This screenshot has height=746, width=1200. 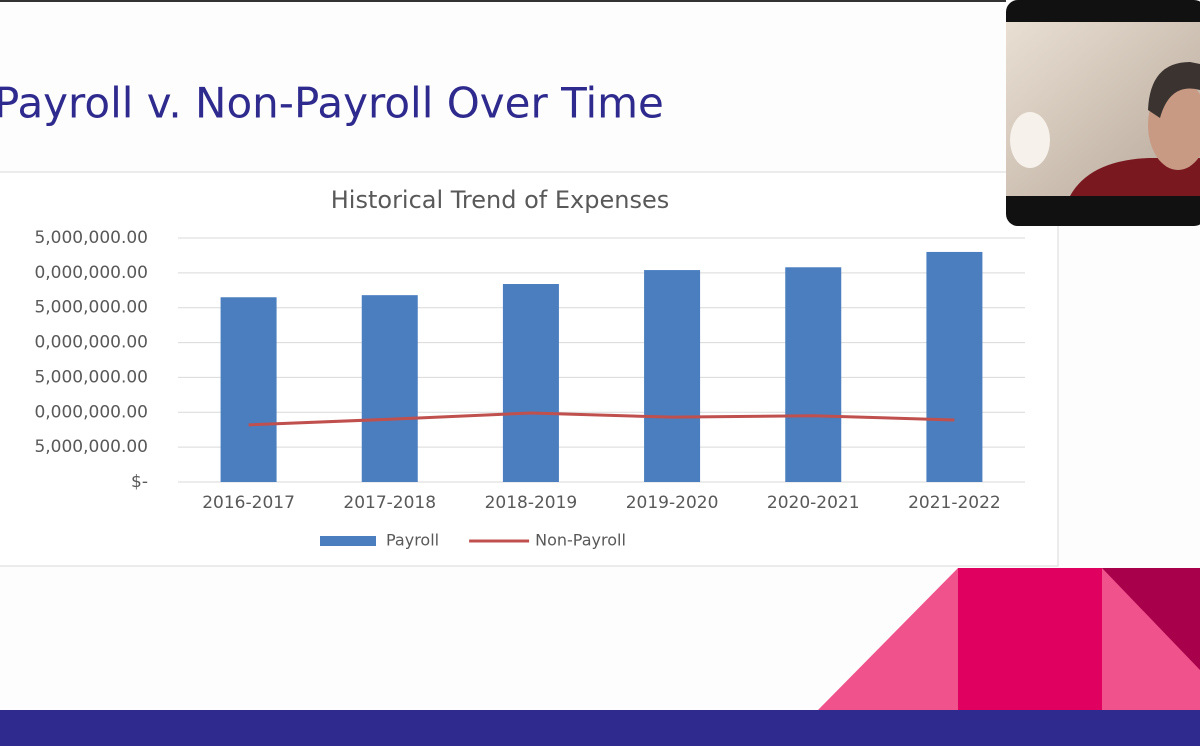 What do you see at coordinates (672, 503) in the screenshot?
I see `x-tick-label: 2019-2020` at bounding box center [672, 503].